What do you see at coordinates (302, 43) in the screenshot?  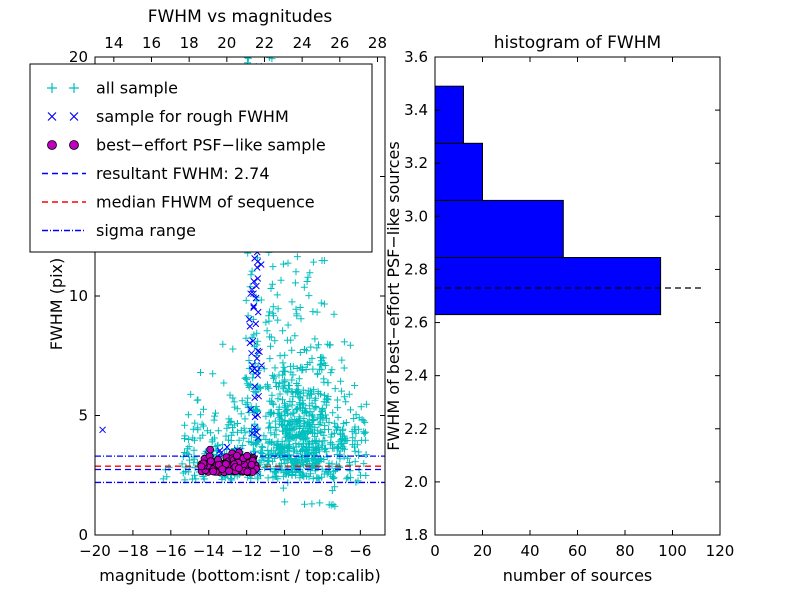 I see `top-tick-label: 24` at bounding box center [302, 43].